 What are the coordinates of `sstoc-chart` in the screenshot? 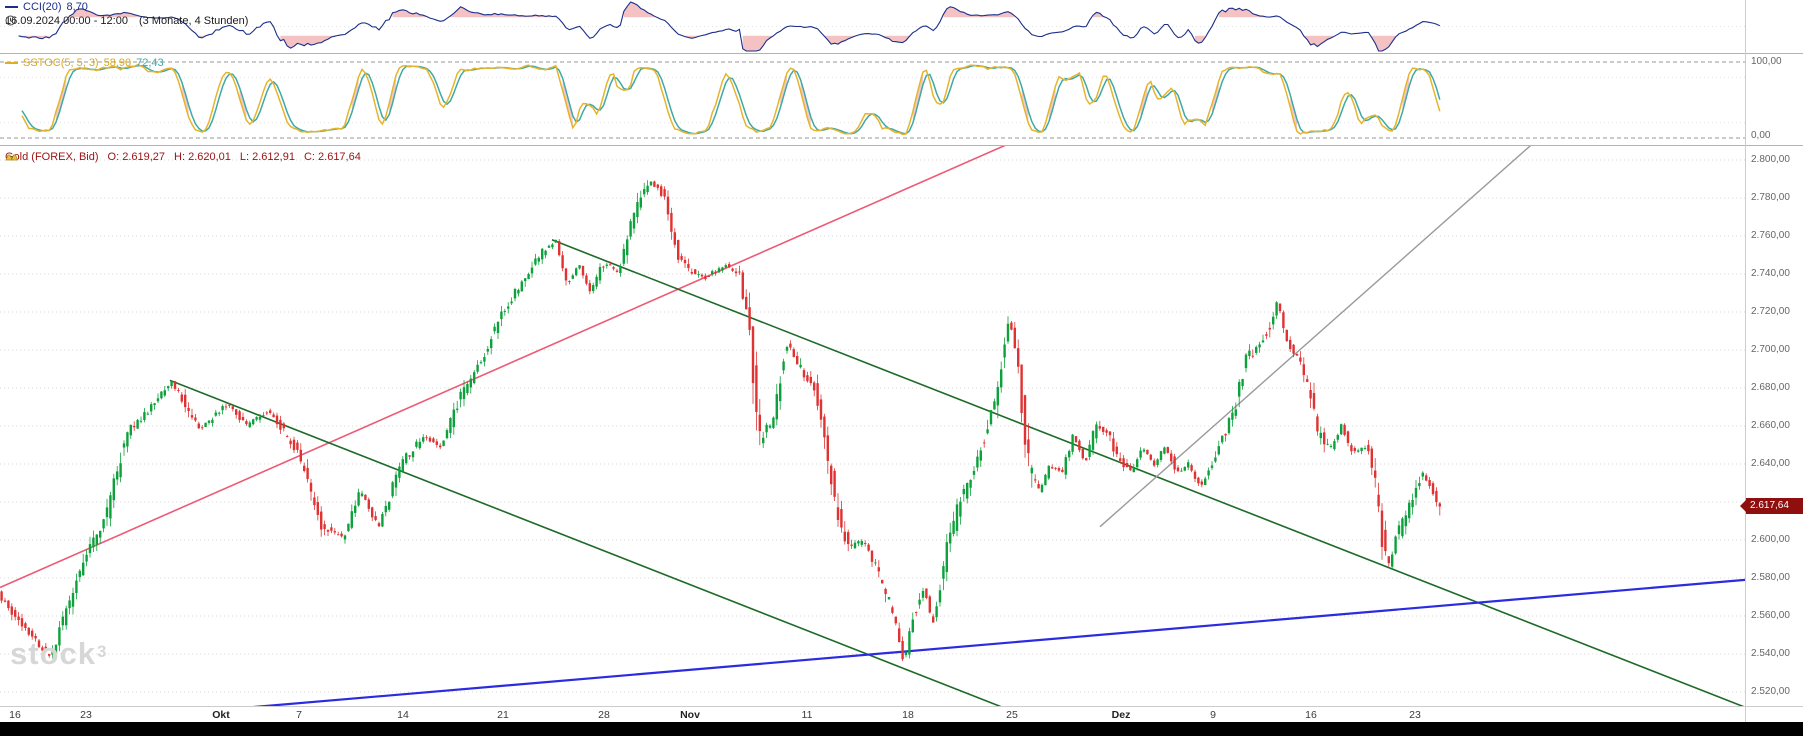 It's located at (872, 99).